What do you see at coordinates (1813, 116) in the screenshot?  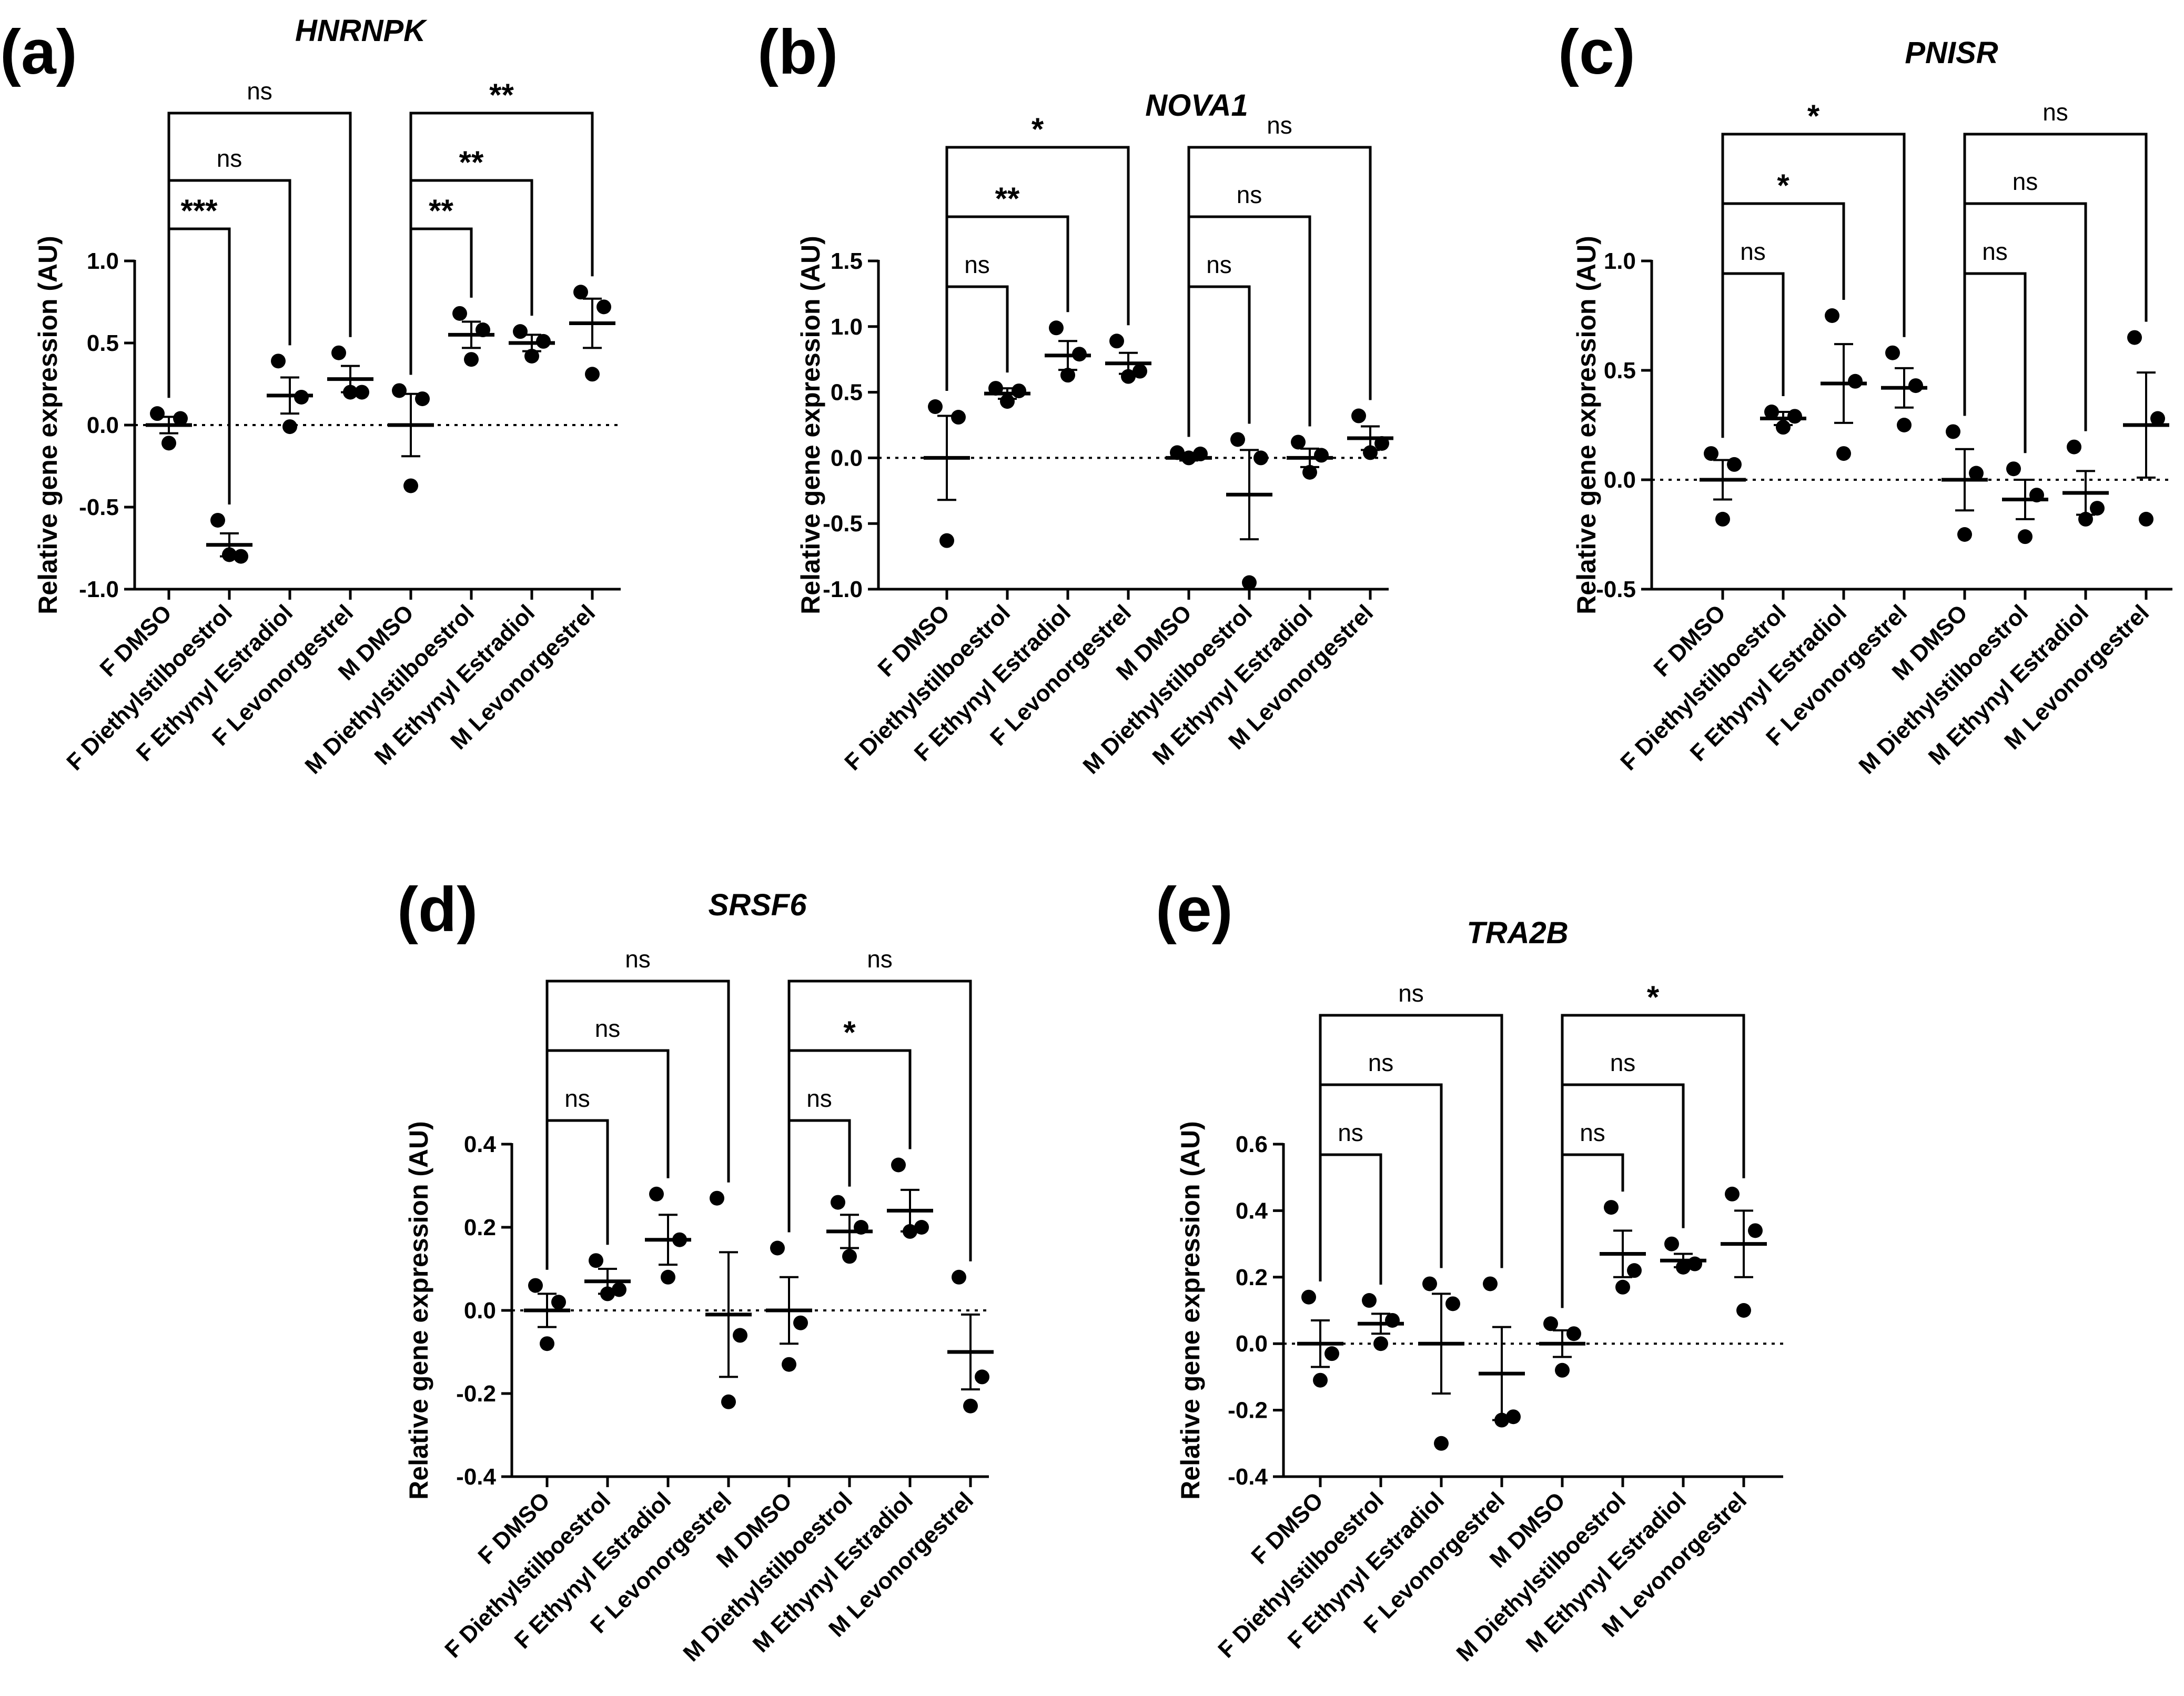 I see `significance-label: *` at bounding box center [1813, 116].